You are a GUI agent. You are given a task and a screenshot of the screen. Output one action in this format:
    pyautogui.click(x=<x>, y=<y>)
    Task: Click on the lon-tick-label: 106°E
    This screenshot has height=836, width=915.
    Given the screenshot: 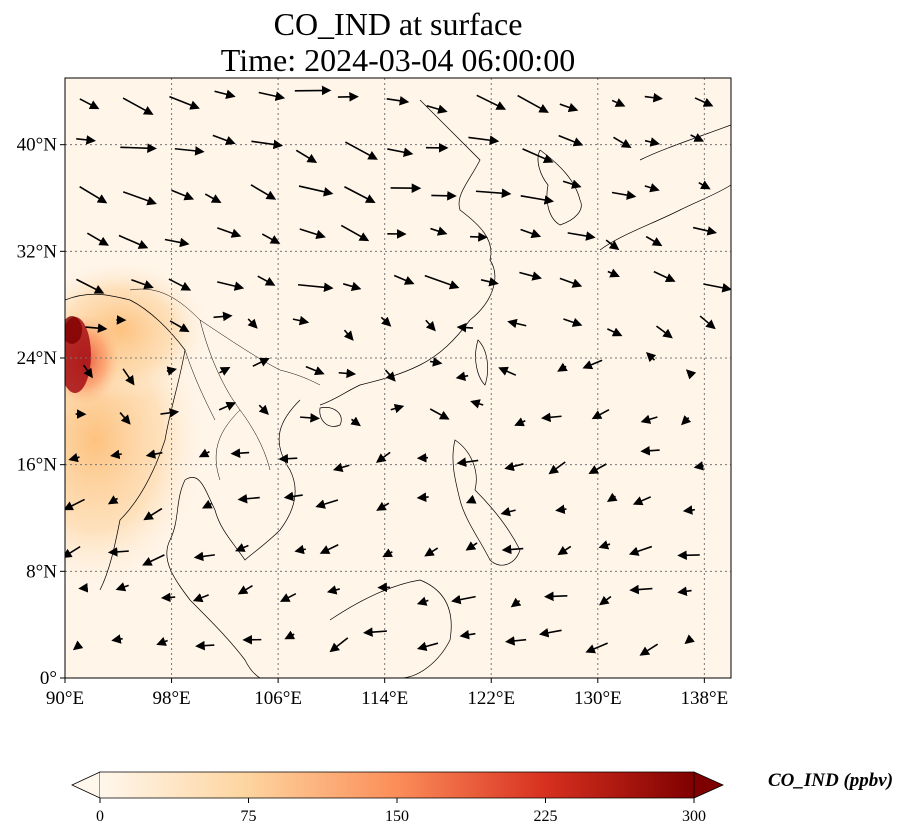 What is the action you would take?
    pyautogui.click(x=278, y=698)
    